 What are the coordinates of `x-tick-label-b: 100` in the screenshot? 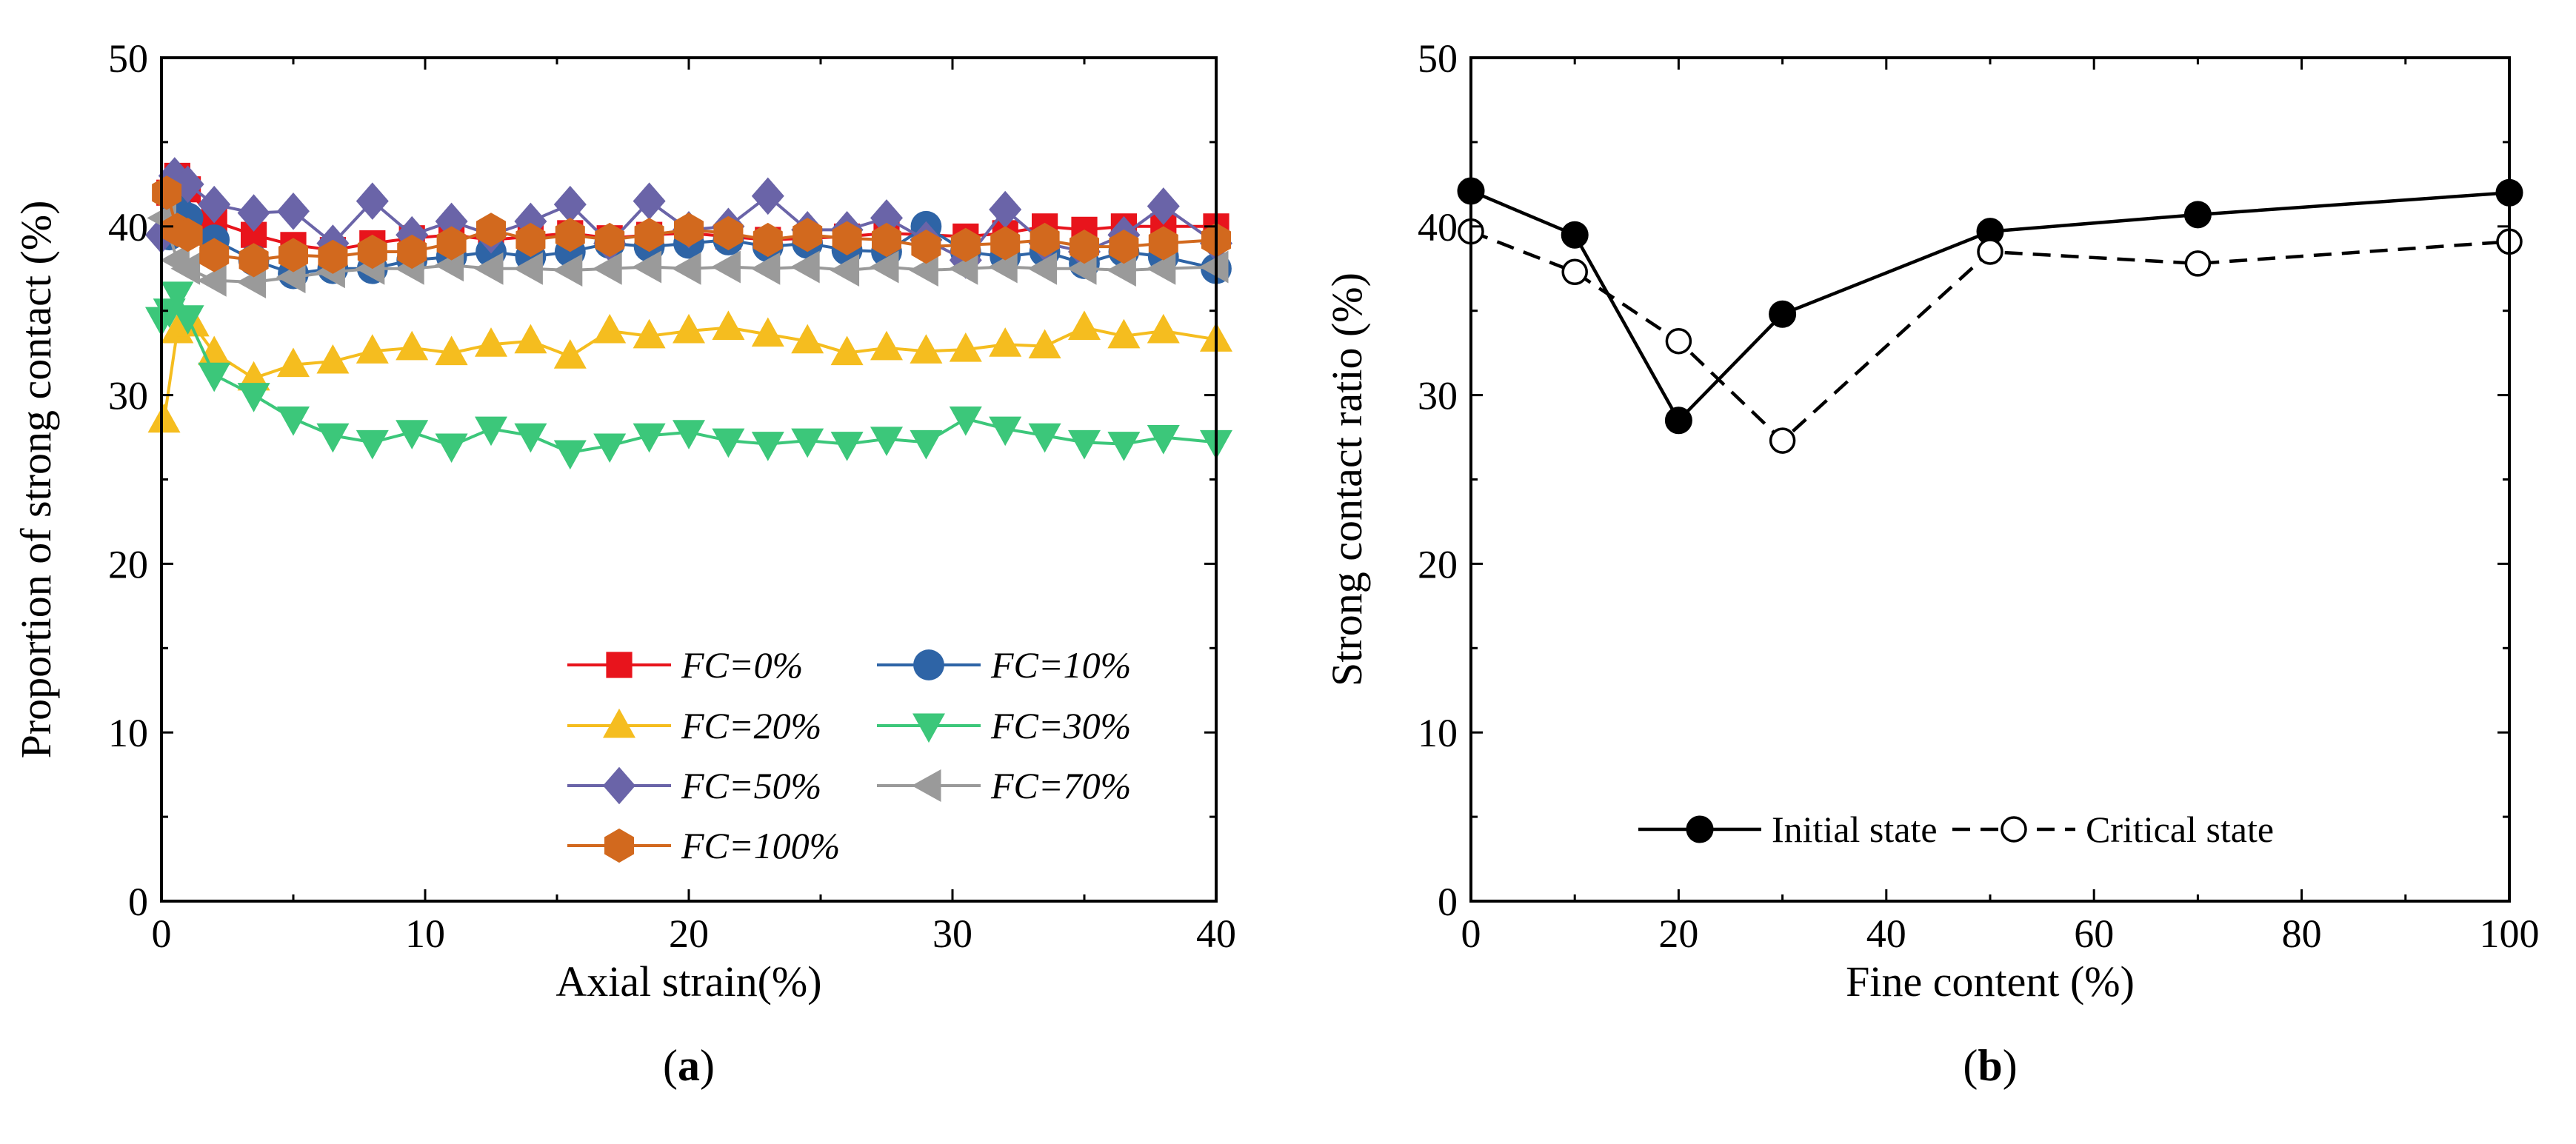 It's located at (2510, 933).